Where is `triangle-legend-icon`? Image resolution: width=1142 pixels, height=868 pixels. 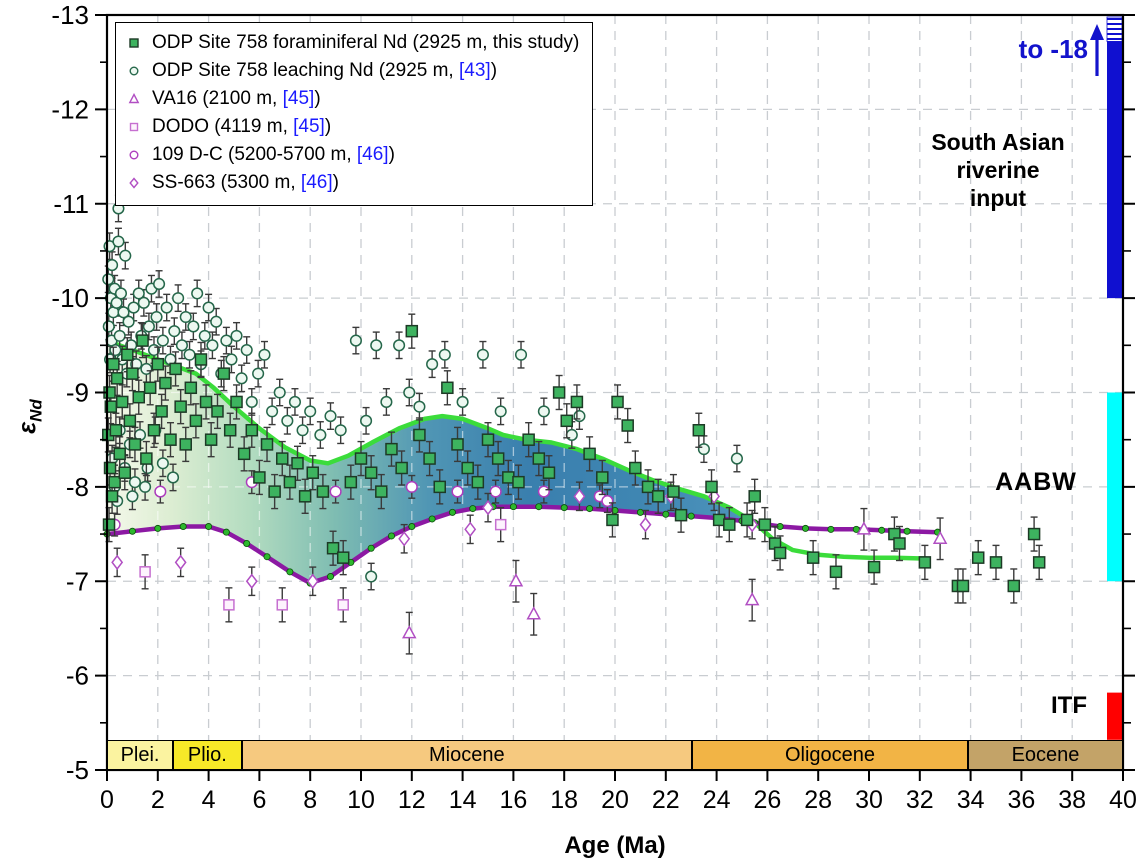
triangle-legend-icon is located at coordinates (134, 99).